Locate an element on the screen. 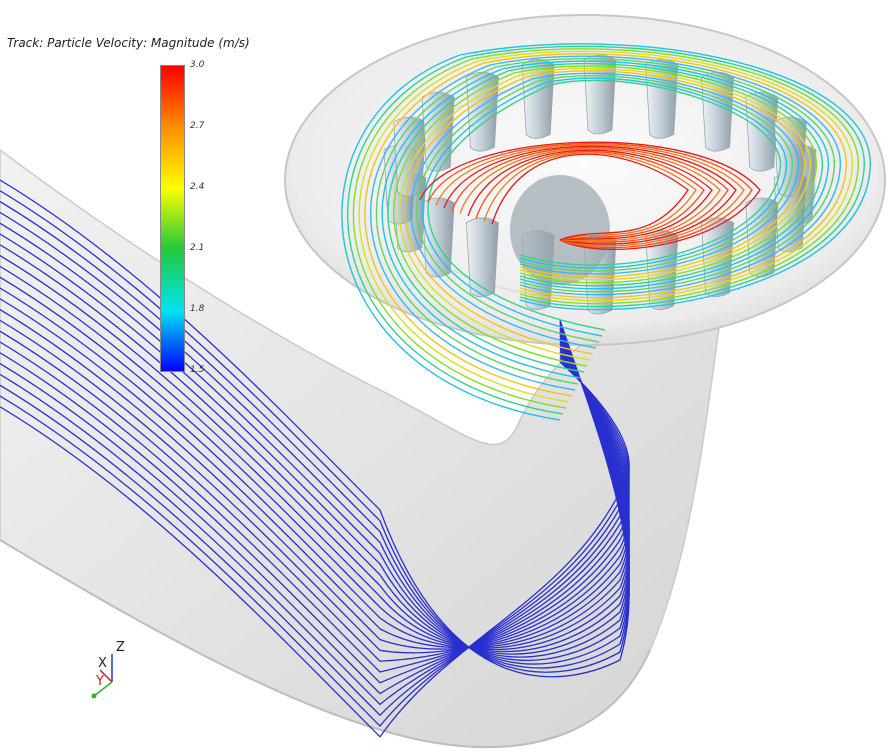 The image size is (896, 754). axis-triad-icon is located at coordinates (102, 676).